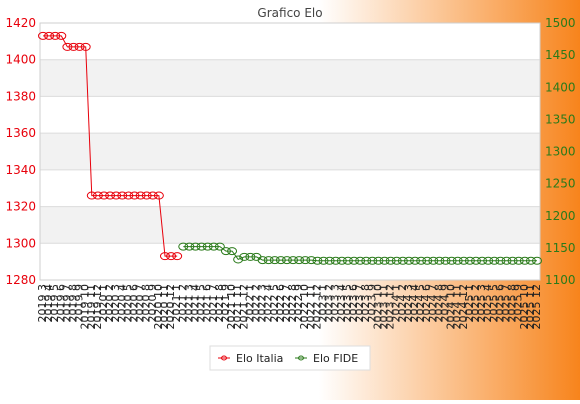 Image resolution: width=580 pixels, height=404 pixels. I want to click on x-tick-label: 2024 4, so click(414, 303).